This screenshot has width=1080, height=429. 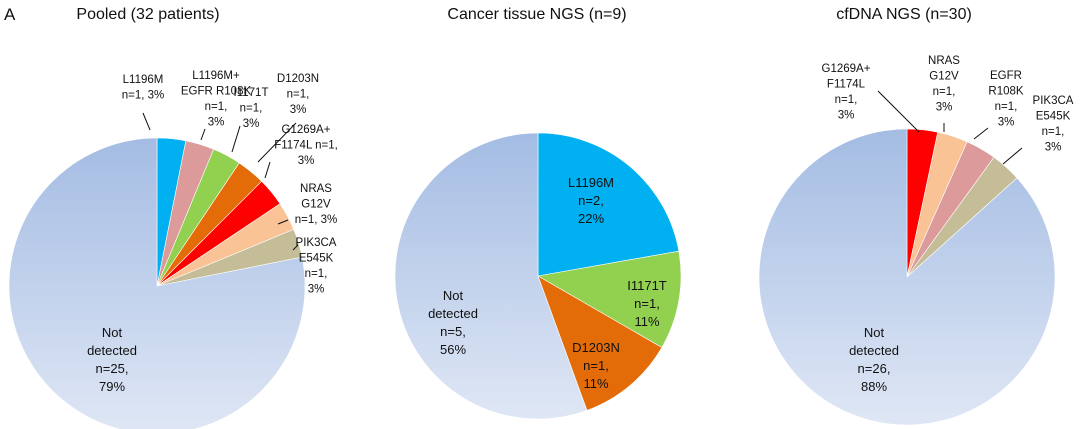 What do you see at coordinates (147, 14) in the screenshot?
I see `chart-title-pooled: Pooled (32 patients)` at bounding box center [147, 14].